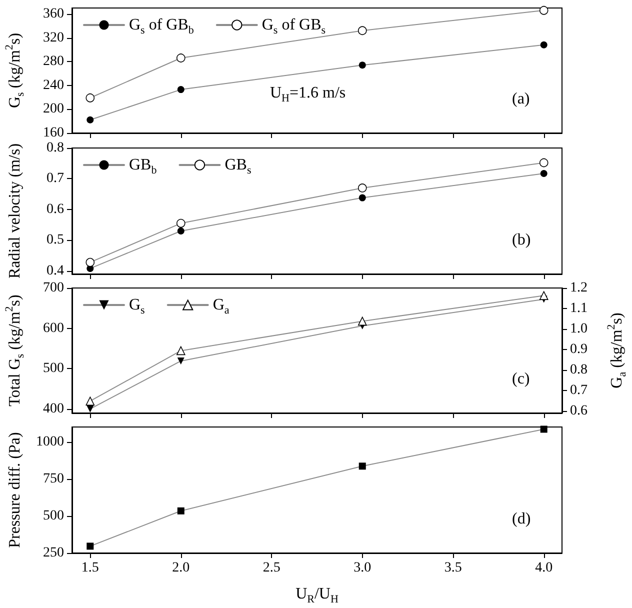  I want to click on x-tick-label: 2.0, so click(181, 568).